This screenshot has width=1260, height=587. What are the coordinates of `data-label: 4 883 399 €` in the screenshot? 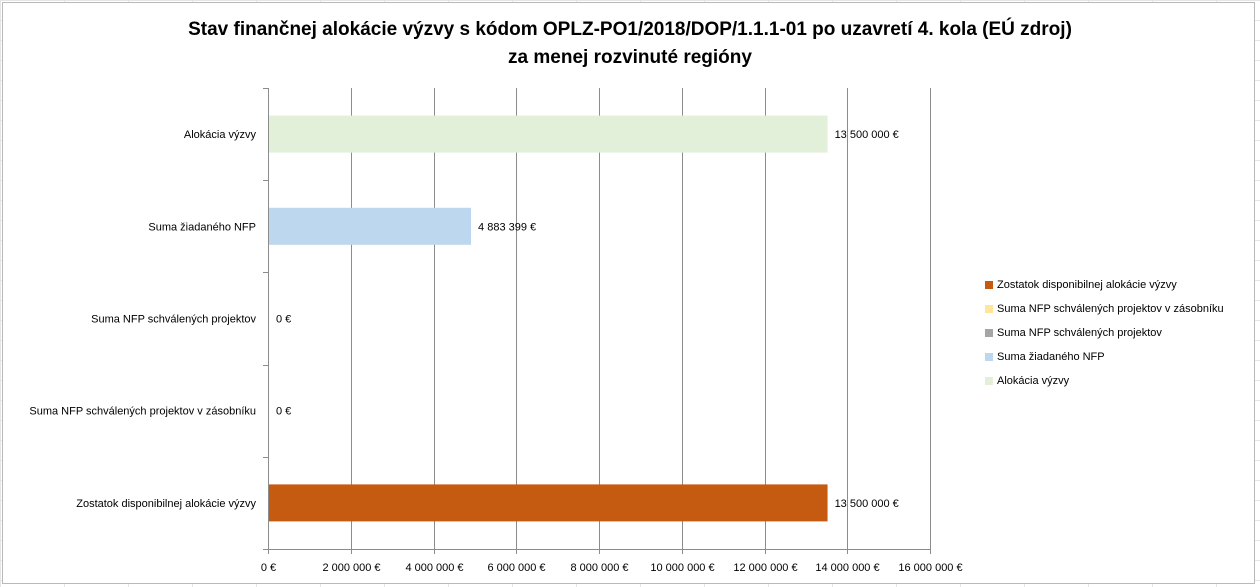 It's located at (507, 227).